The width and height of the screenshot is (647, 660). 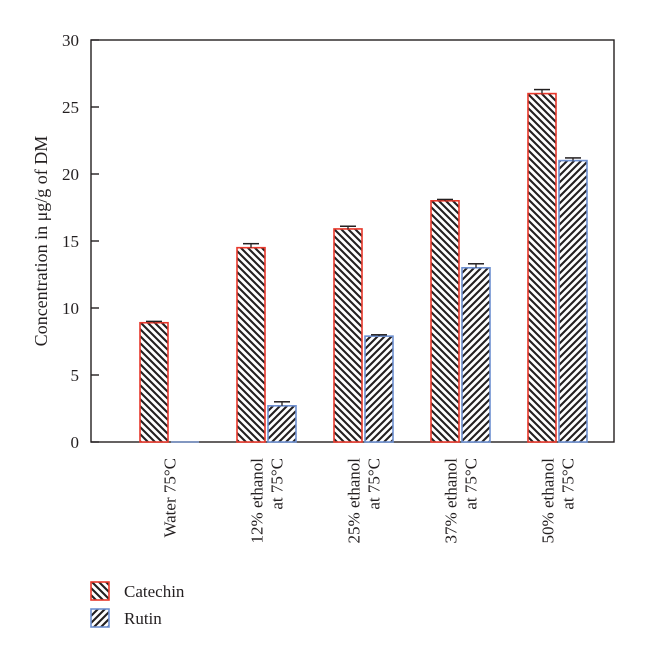 What do you see at coordinates (154, 591) in the screenshot?
I see `legend-label-catechin: Catechin` at bounding box center [154, 591].